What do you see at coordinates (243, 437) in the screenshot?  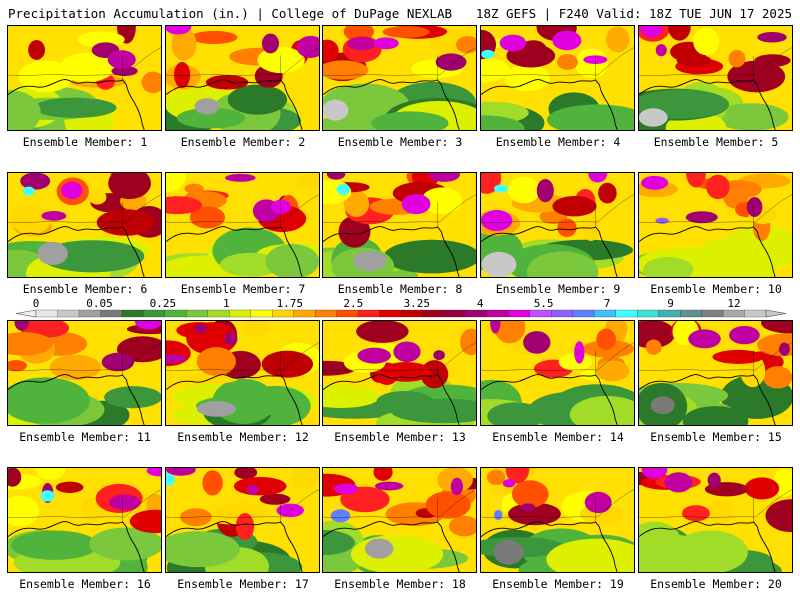 I see `member-label: Ensemble Member: 12` at bounding box center [243, 437].